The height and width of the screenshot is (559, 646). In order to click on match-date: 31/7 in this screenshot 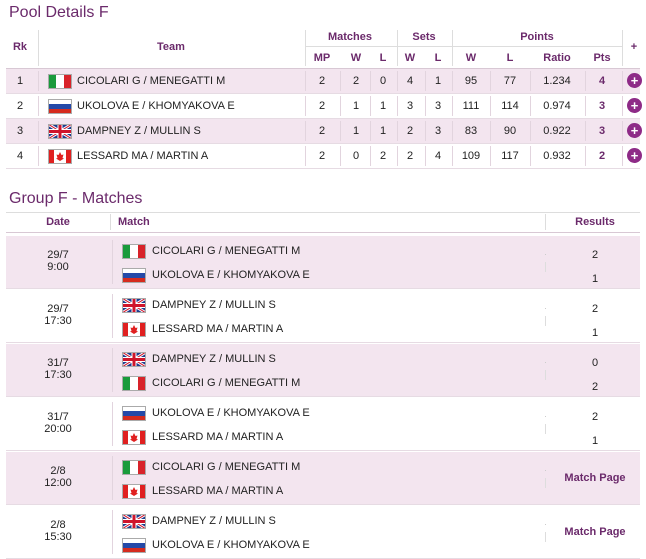, I will do `click(58, 363)`.